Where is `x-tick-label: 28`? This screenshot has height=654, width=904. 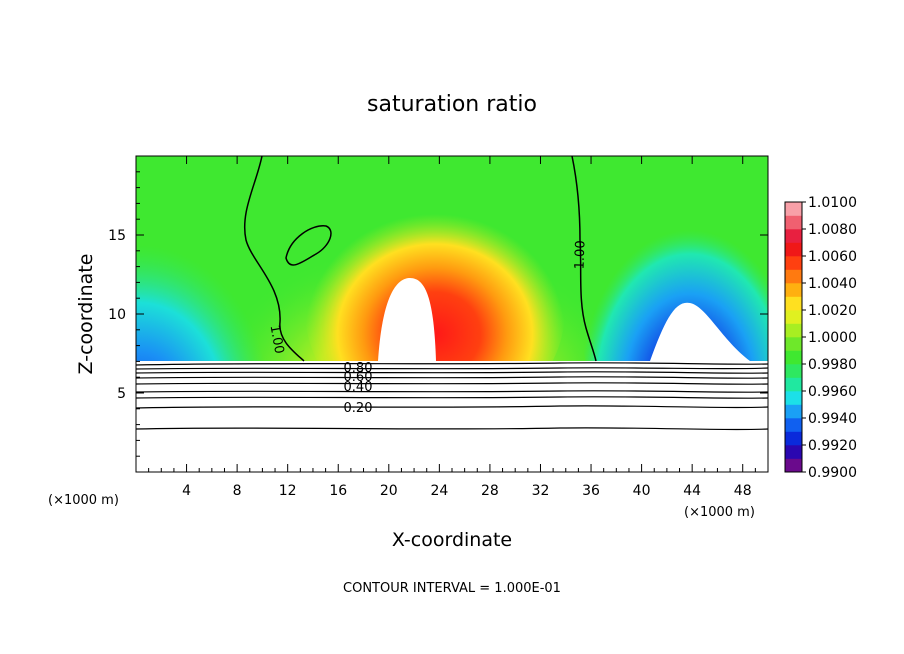
x-tick-label: 28 is located at coordinates (490, 491).